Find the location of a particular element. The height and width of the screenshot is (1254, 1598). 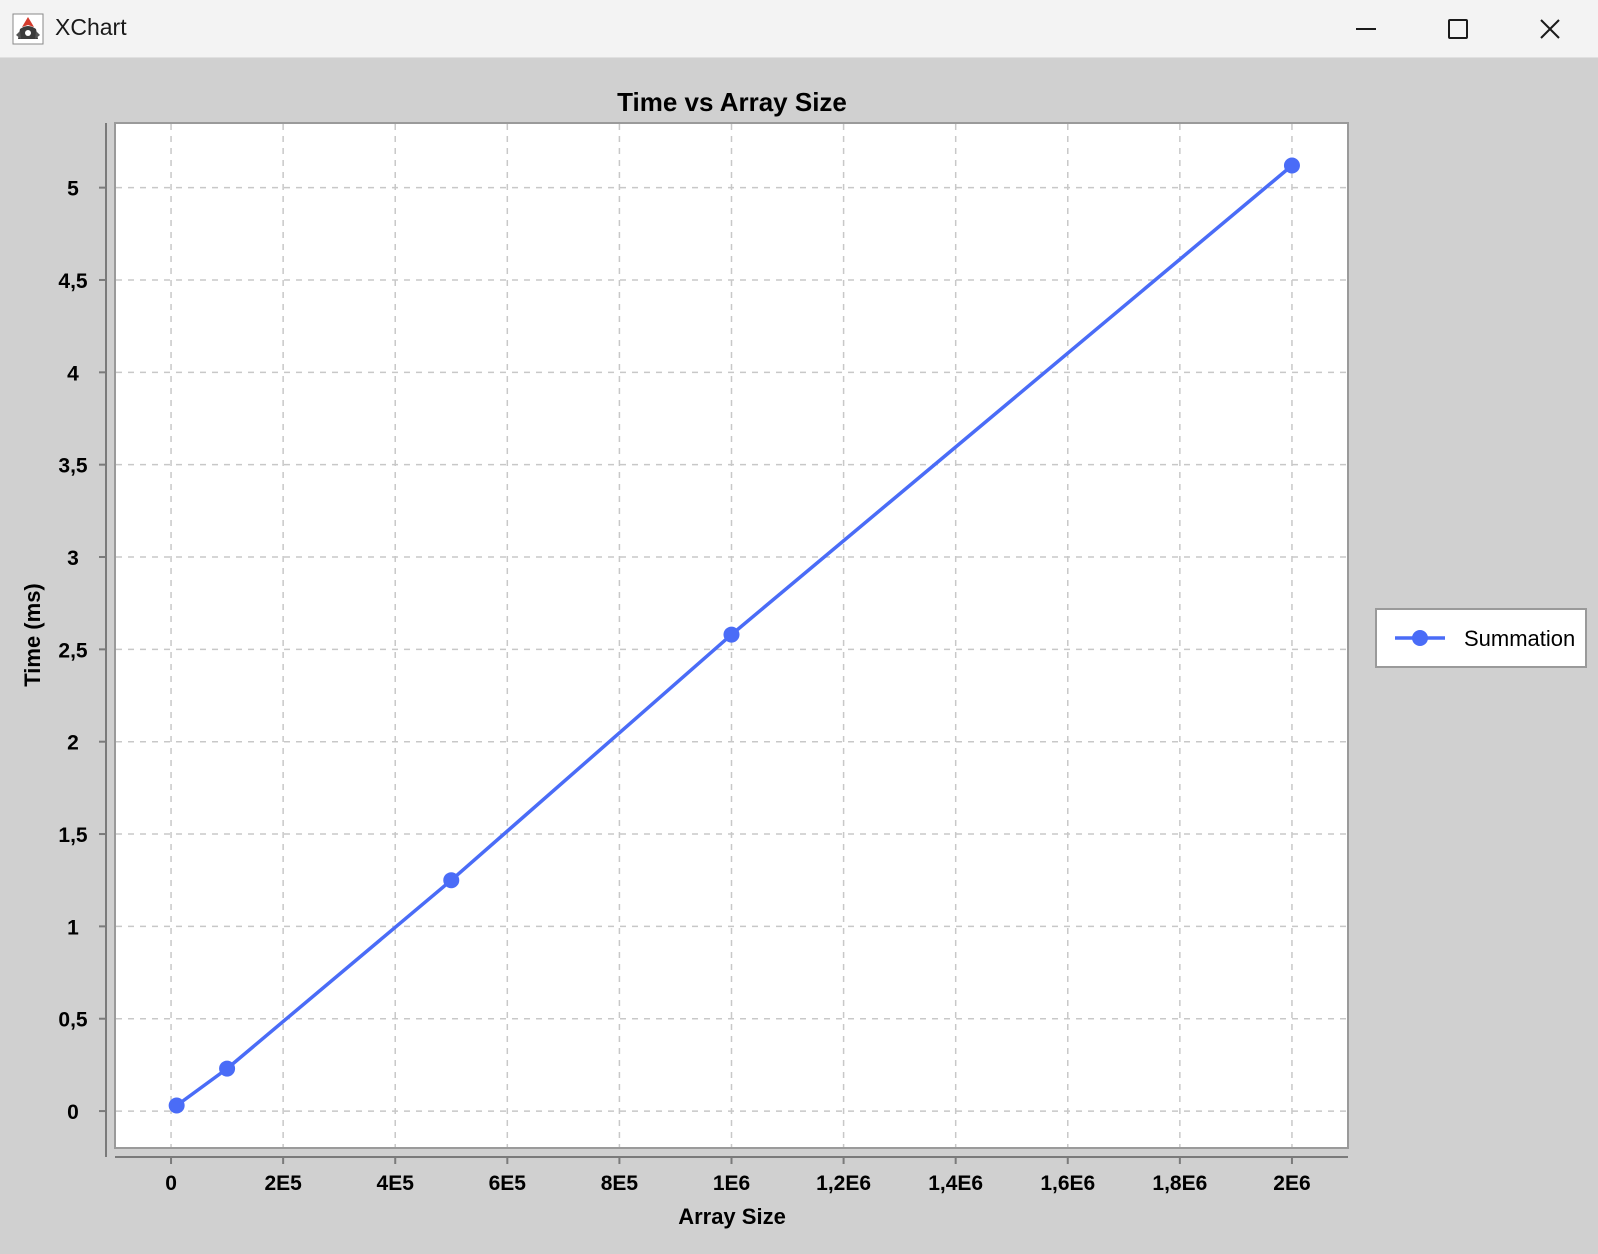

y-axis-ticks: 0 0,5 1 1,5 2 2,5 3 3,5 4 4,5 5 is located at coordinates (82, 651).